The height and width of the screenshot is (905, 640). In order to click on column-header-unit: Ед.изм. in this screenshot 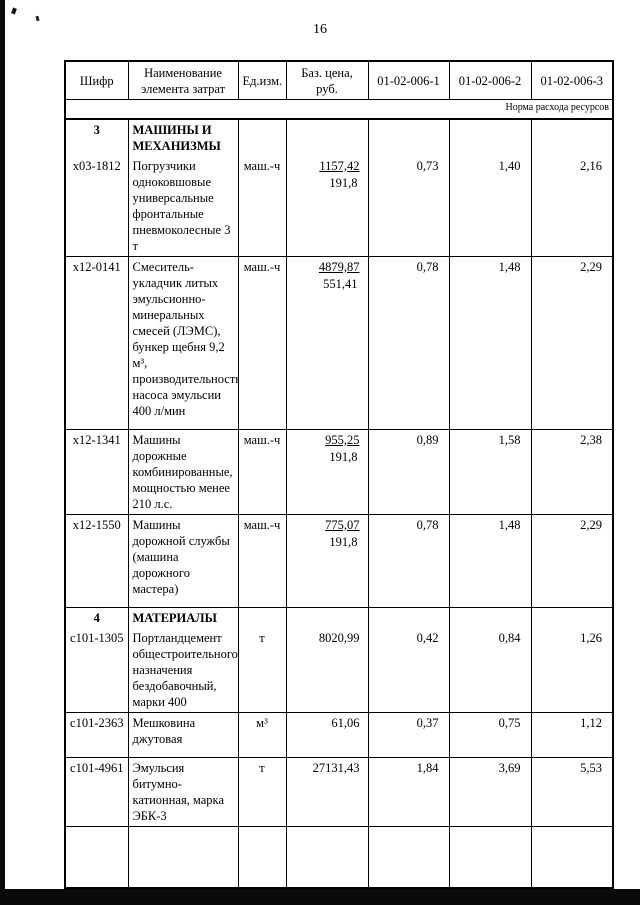, I will do `click(262, 80)`.